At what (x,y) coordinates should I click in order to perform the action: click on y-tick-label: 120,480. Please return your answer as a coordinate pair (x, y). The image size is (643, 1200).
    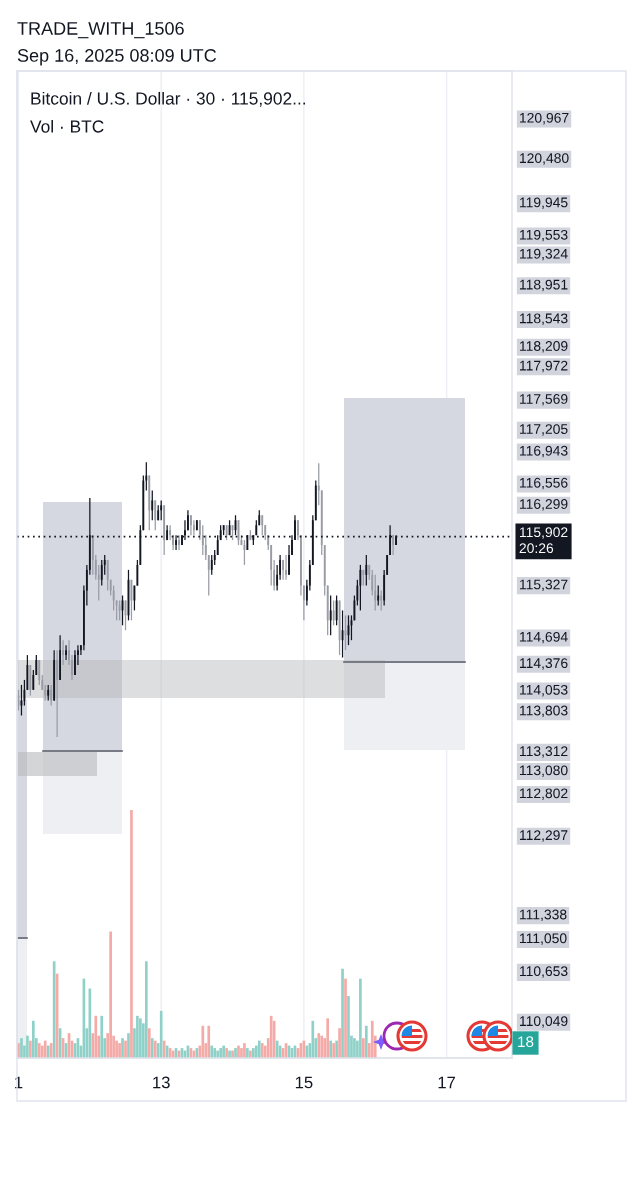
    Looking at the image, I should click on (544, 159).